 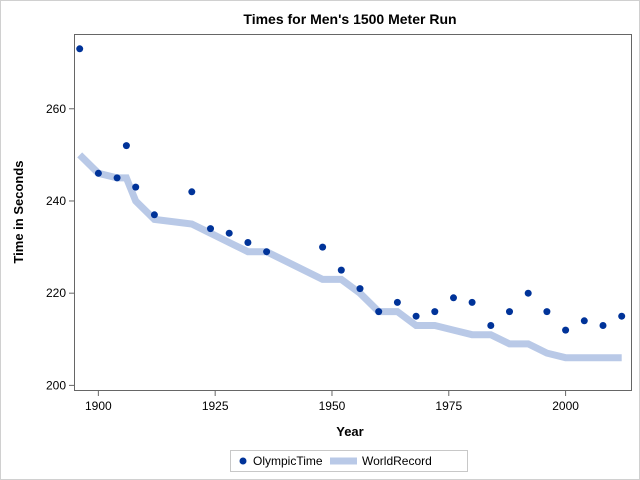 What do you see at coordinates (349, 461) in the screenshot?
I see `legend: OlympicTime WorldRecord` at bounding box center [349, 461].